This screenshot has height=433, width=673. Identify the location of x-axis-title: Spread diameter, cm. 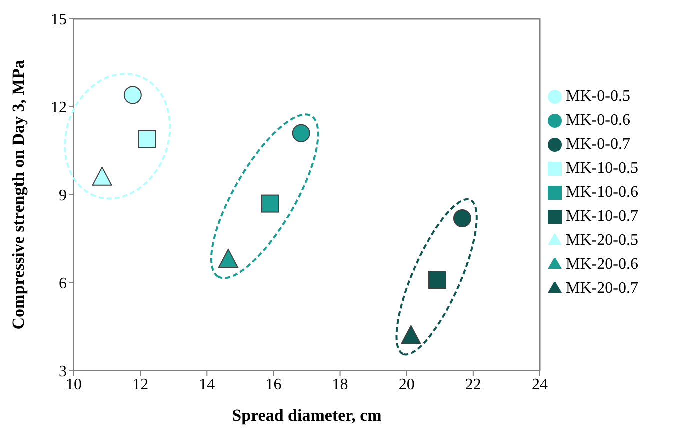
(307, 415).